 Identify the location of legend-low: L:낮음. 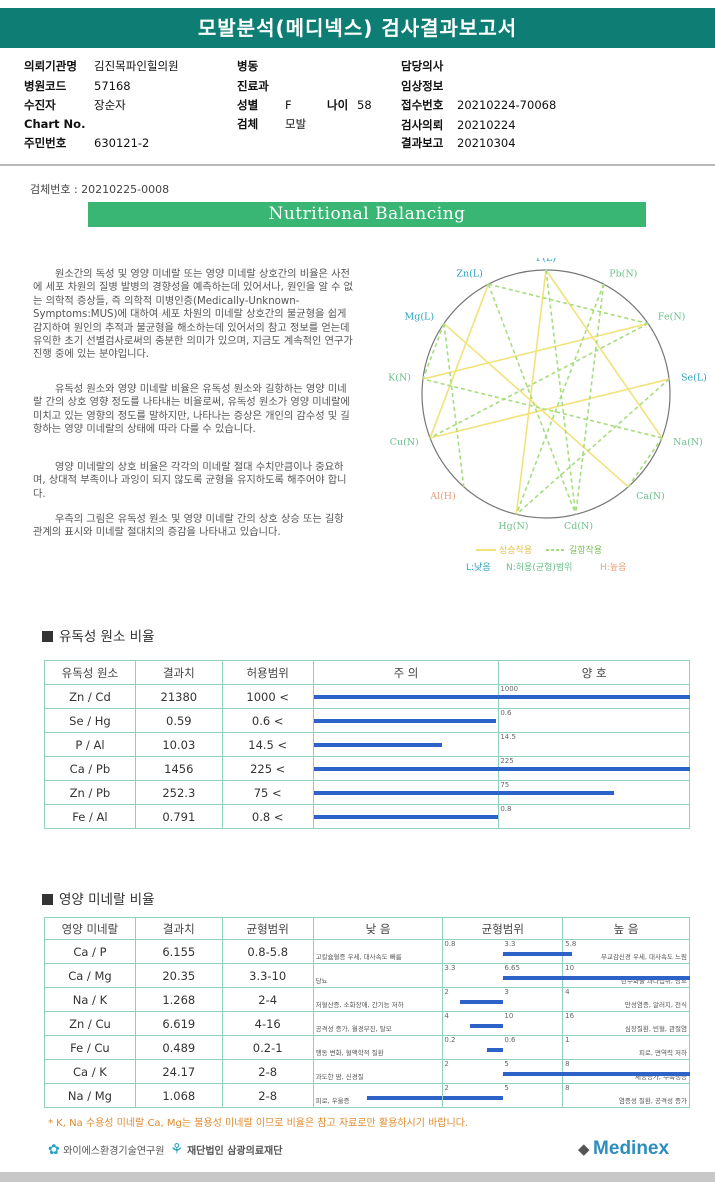
(478, 567).